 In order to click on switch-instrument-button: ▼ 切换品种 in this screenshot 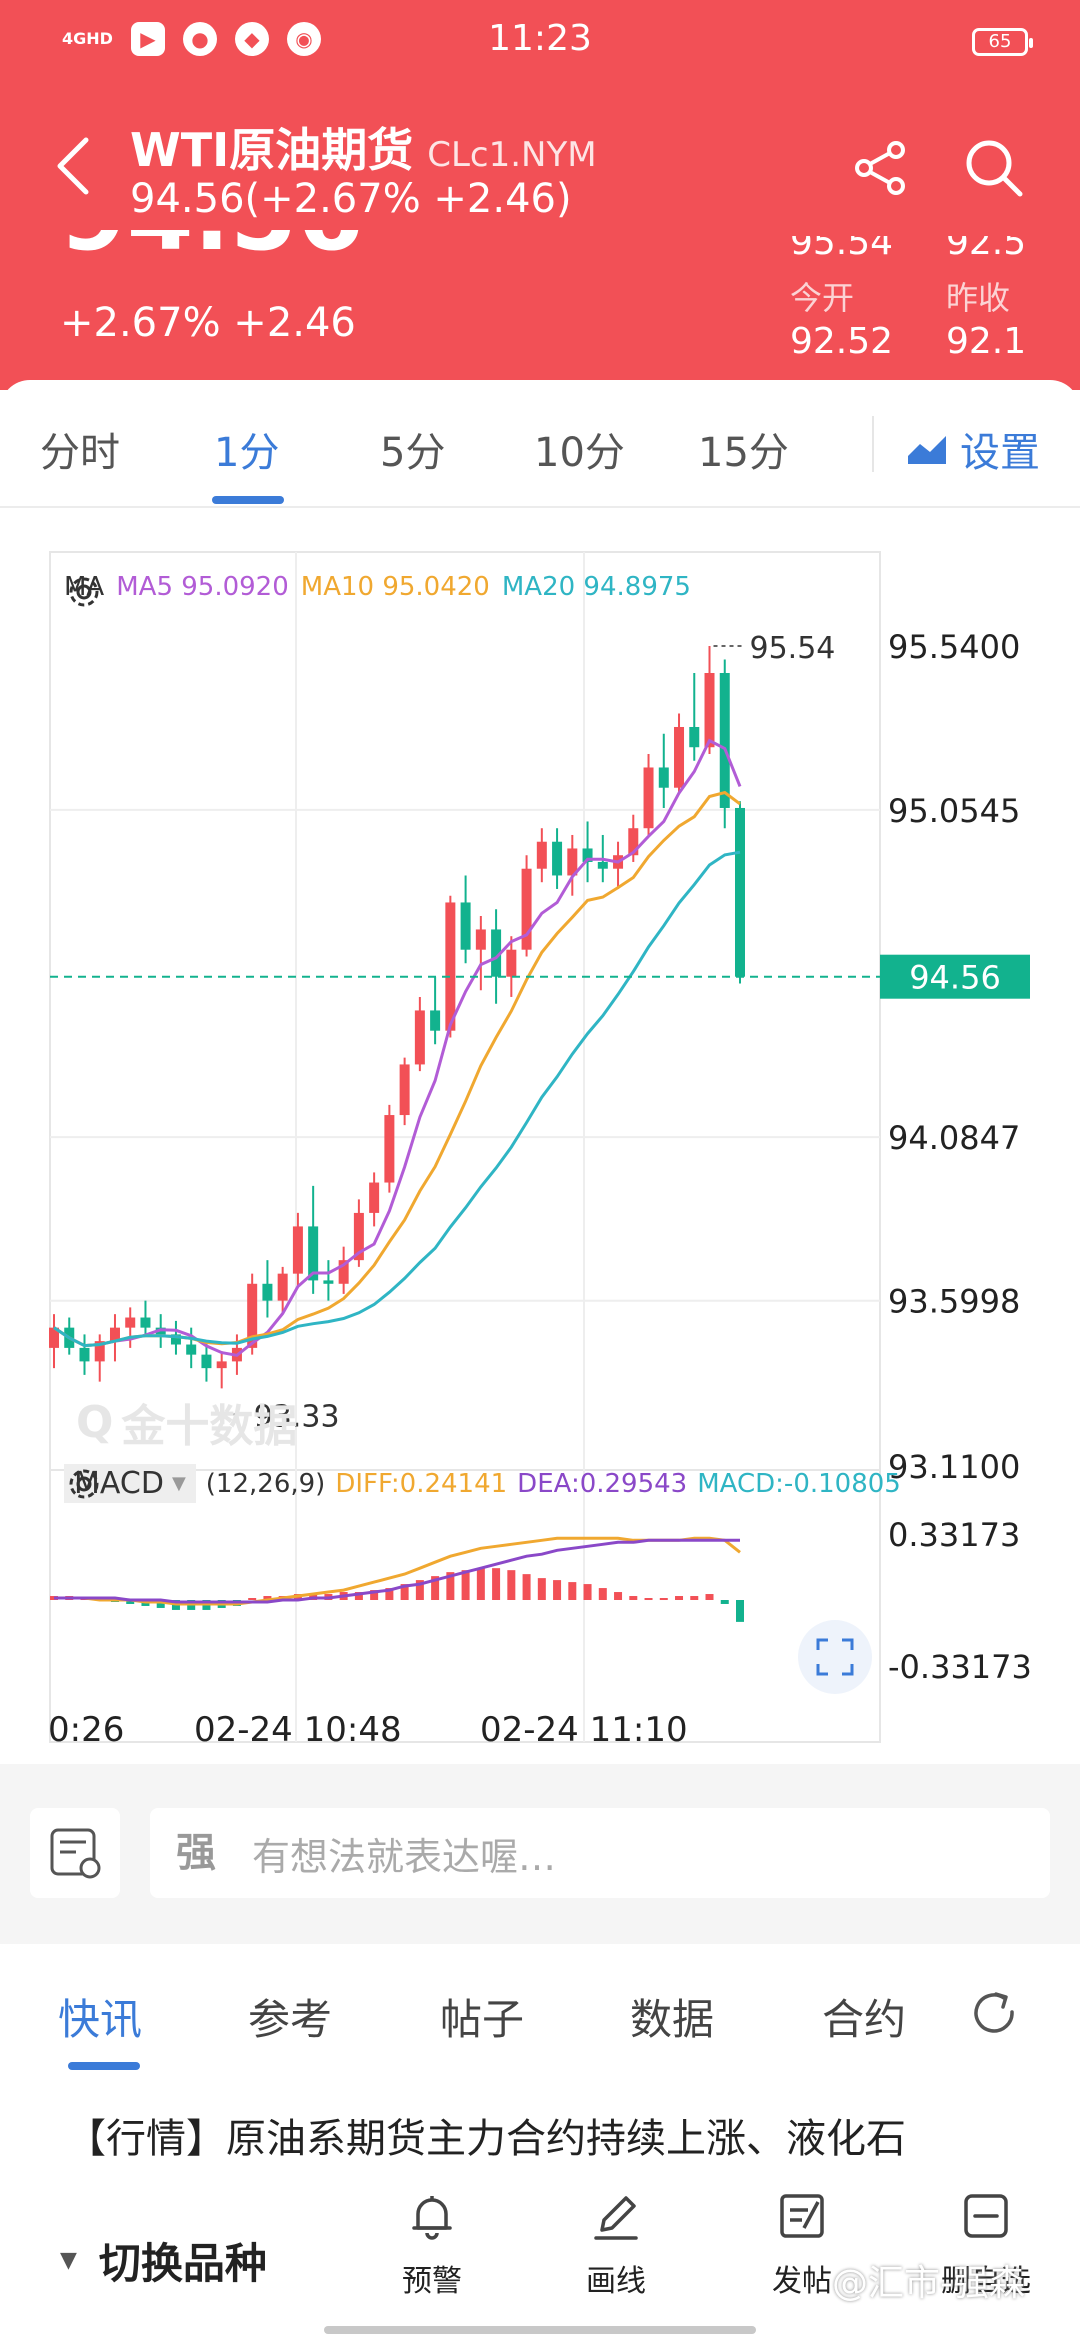, I will do `click(163, 2260)`.